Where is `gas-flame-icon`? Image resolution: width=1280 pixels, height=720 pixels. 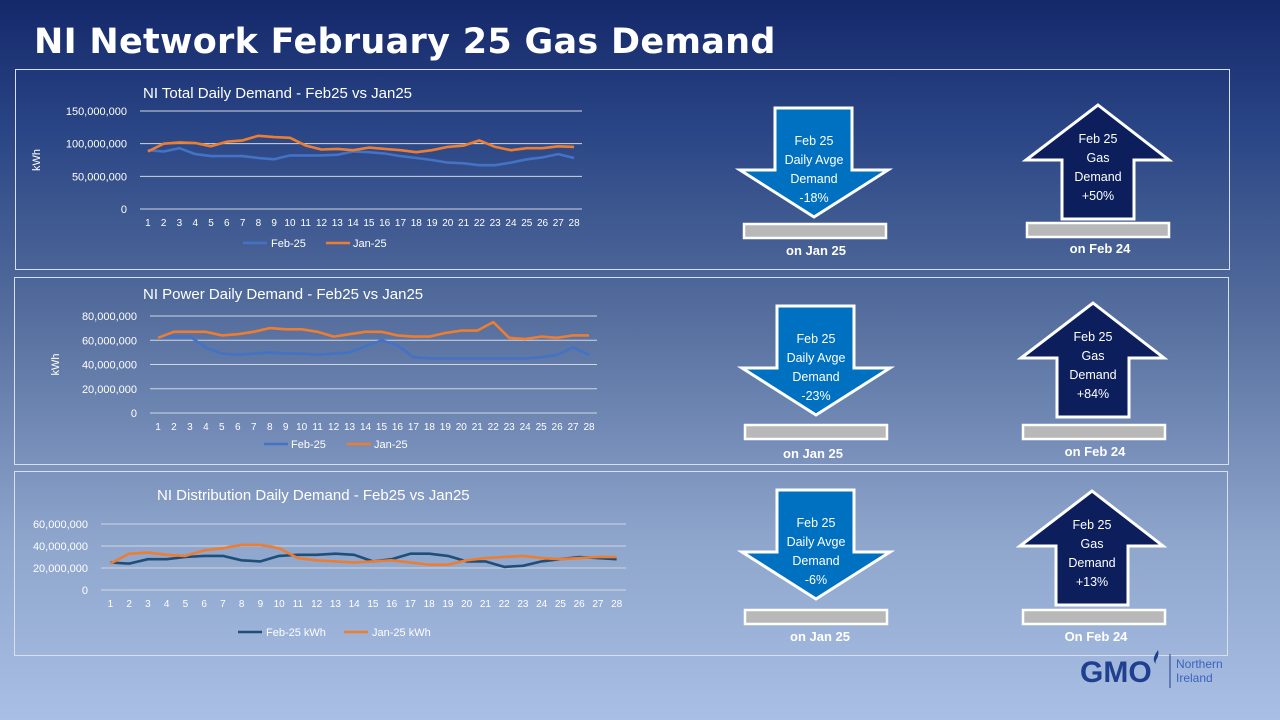
gas-flame-icon is located at coordinates (1156, 657).